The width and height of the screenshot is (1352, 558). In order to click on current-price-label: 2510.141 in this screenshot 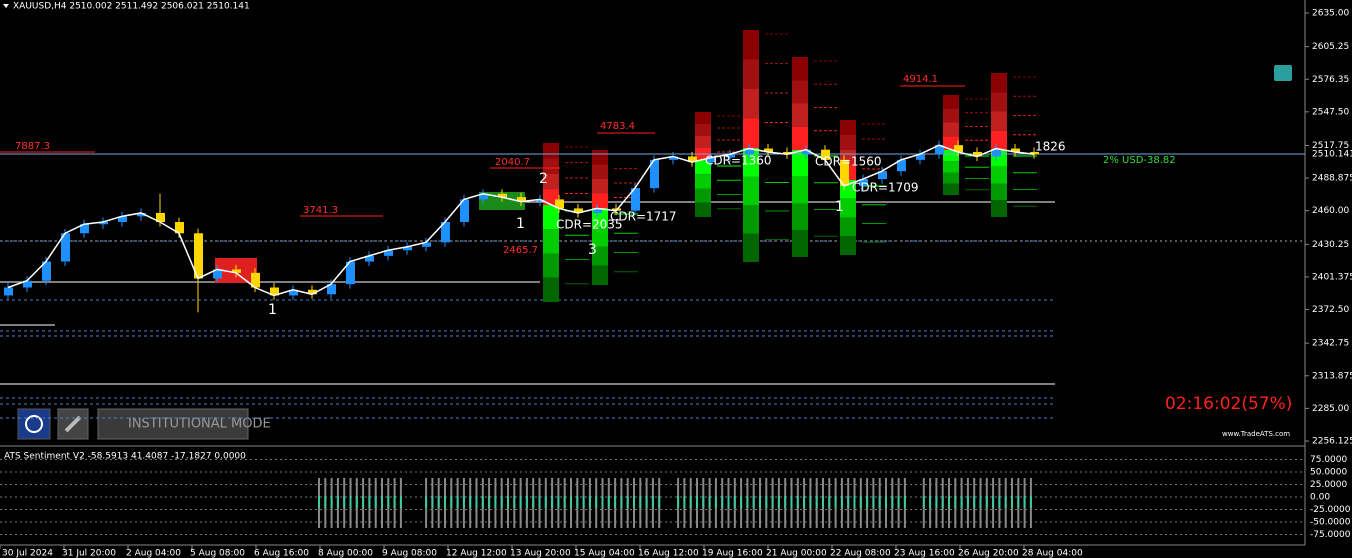, I will do `click(1332, 155)`.